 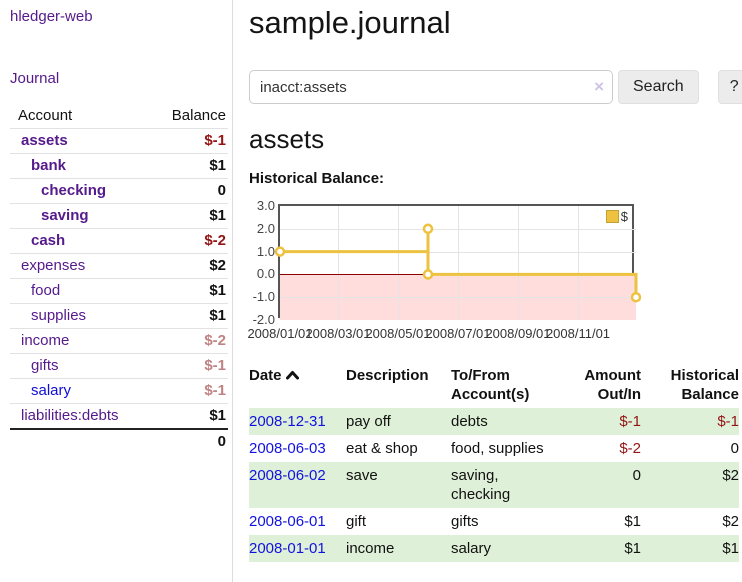 I want to click on account-row-cash: cash $-2, so click(x=119, y=241).